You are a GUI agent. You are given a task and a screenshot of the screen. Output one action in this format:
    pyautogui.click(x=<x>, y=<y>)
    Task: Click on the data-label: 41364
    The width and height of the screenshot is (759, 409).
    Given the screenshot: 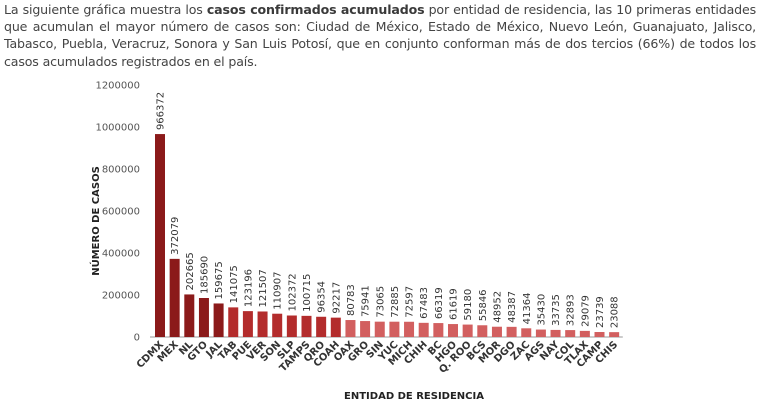 What is the action you would take?
    pyautogui.click(x=527, y=309)
    